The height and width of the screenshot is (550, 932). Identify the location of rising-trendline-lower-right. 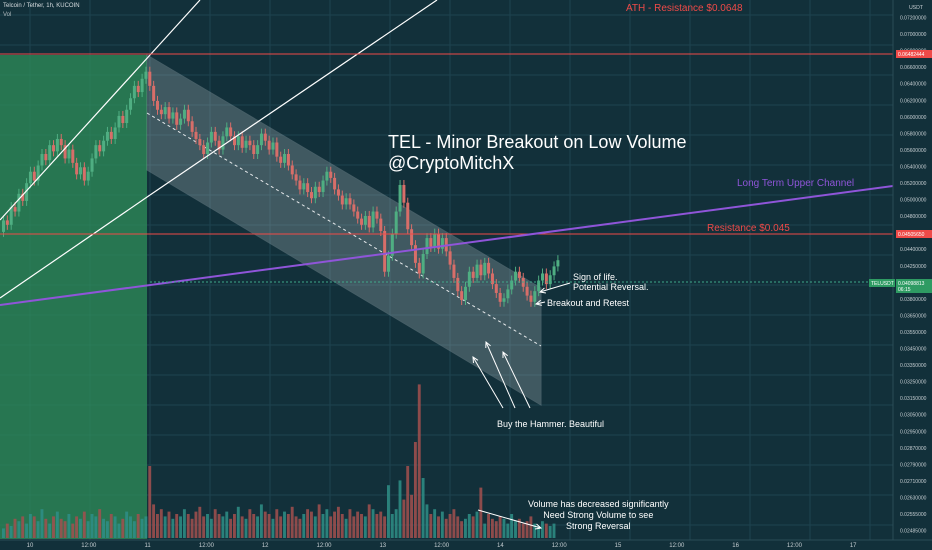
(293, 98).